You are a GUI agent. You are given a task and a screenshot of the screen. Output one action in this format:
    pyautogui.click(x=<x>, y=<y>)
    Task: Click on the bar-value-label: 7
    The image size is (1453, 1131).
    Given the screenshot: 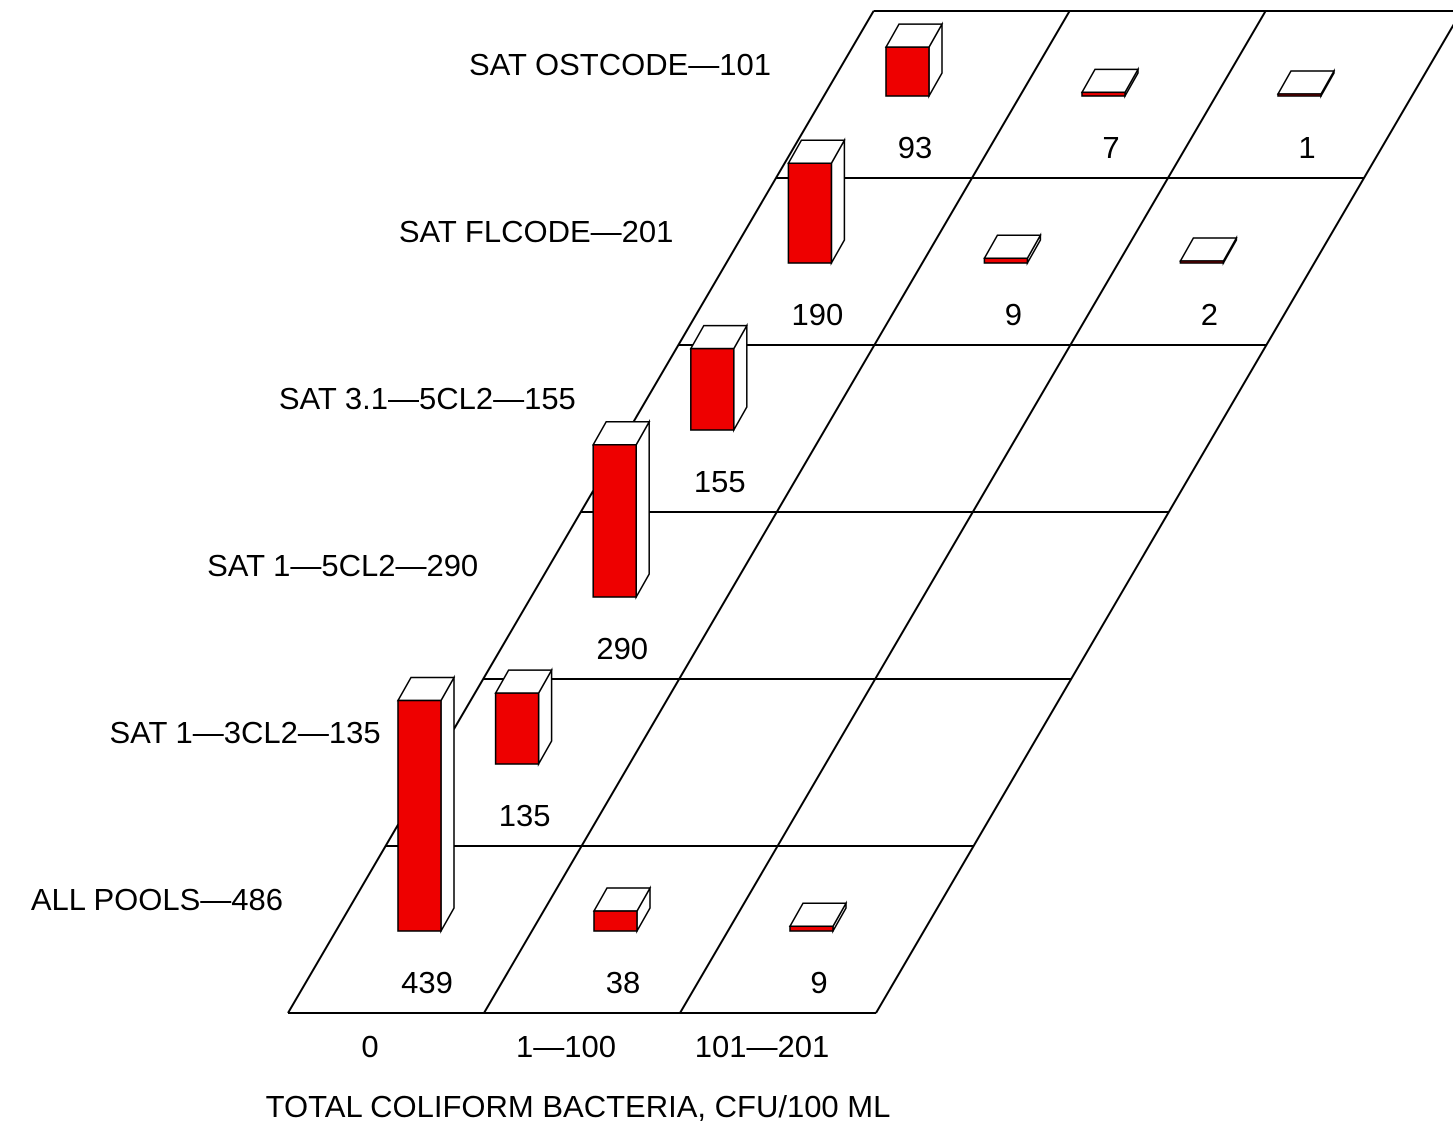 What is the action you would take?
    pyautogui.click(x=1110, y=147)
    